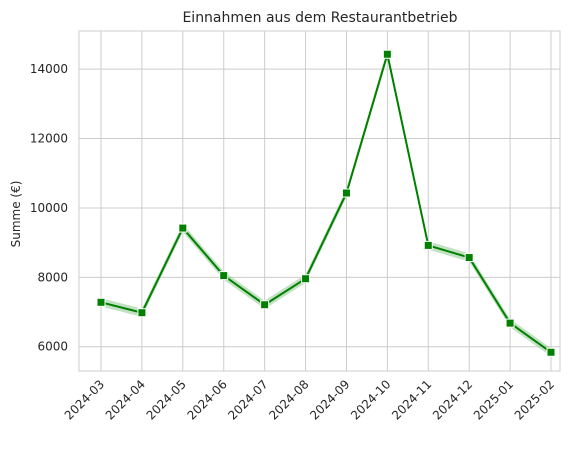  Describe the element at coordinates (16, 214) in the screenshot. I see `y-axis-label: Summe (€)` at that location.